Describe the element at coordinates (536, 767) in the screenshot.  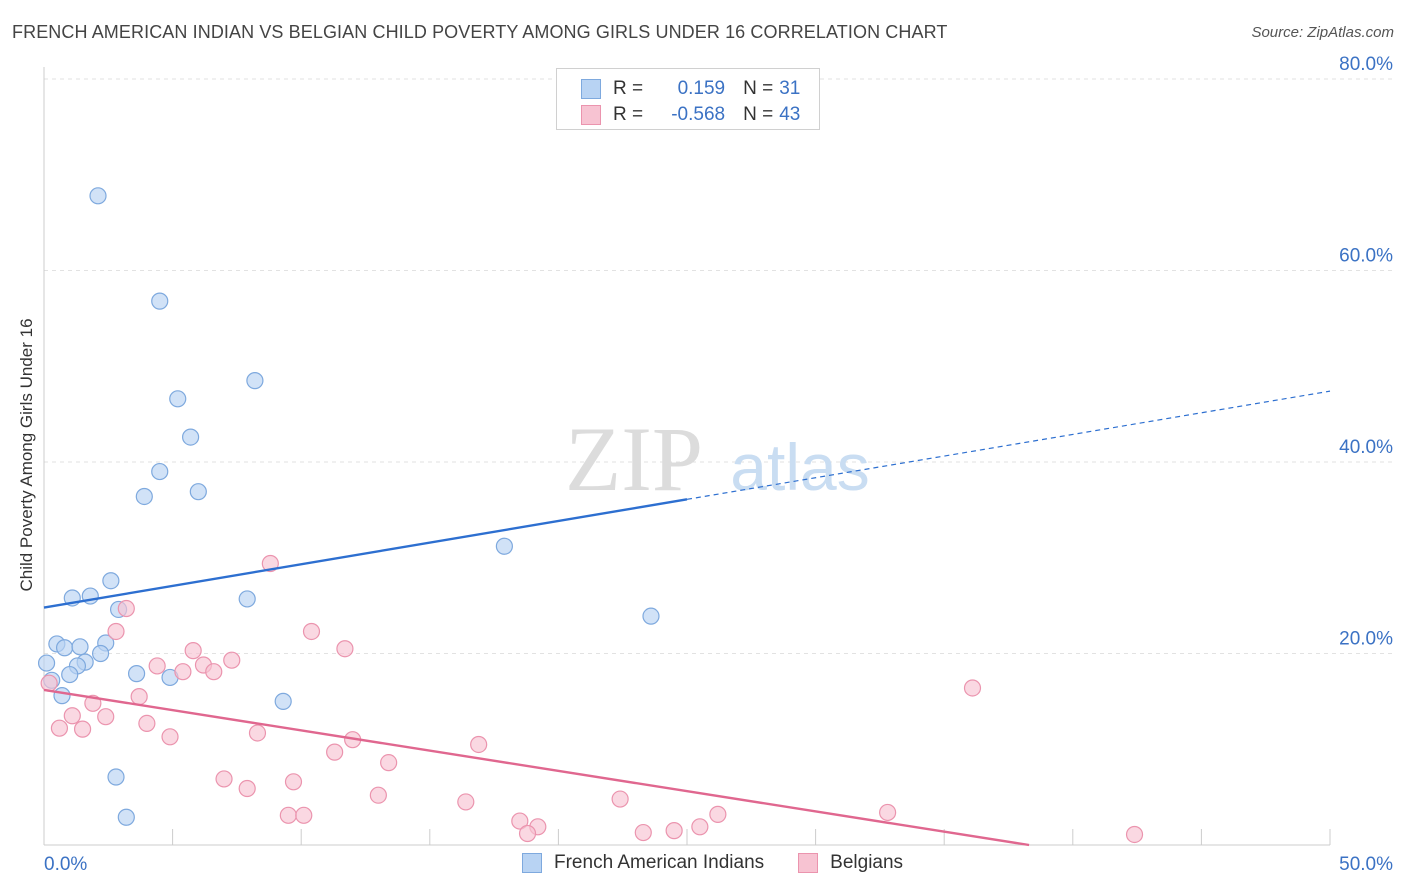
I see `pink-trend-line` at that location.